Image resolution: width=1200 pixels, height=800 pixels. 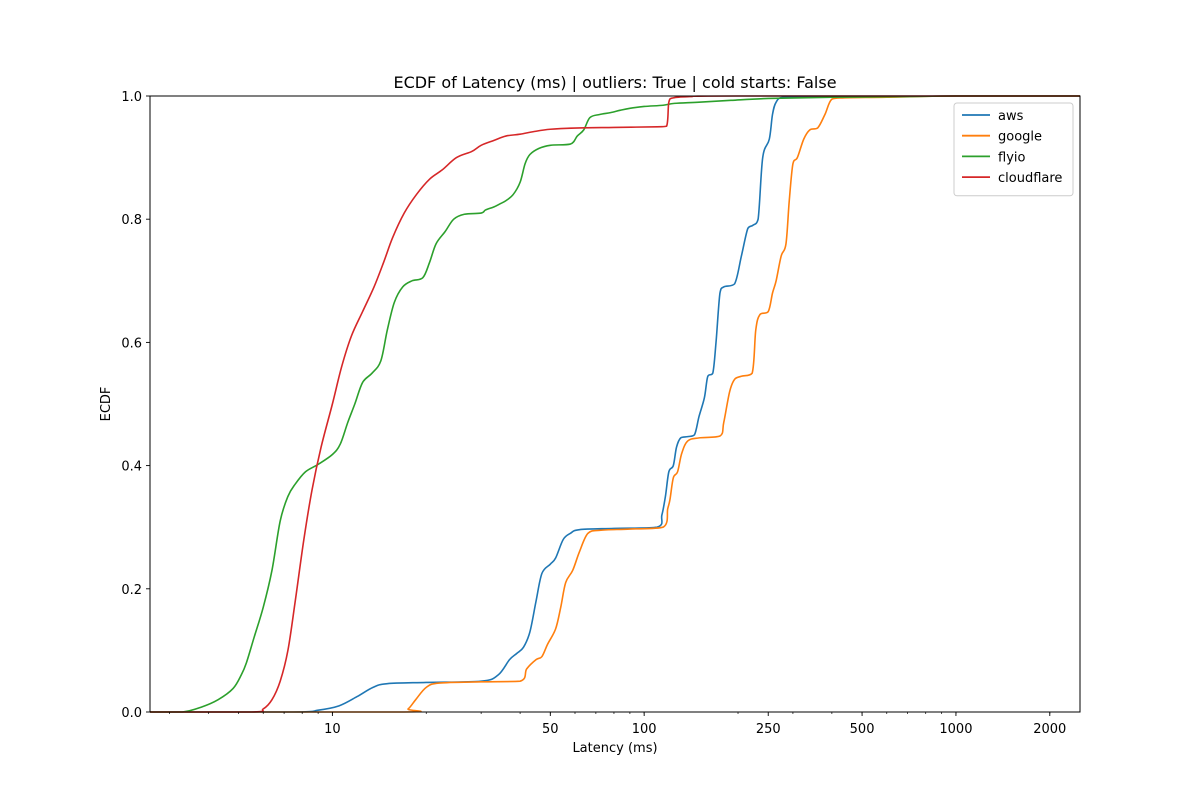 What do you see at coordinates (1020, 137) in the screenshot?
I see `legend-label-google: google` at bounding box center [1020, 137].